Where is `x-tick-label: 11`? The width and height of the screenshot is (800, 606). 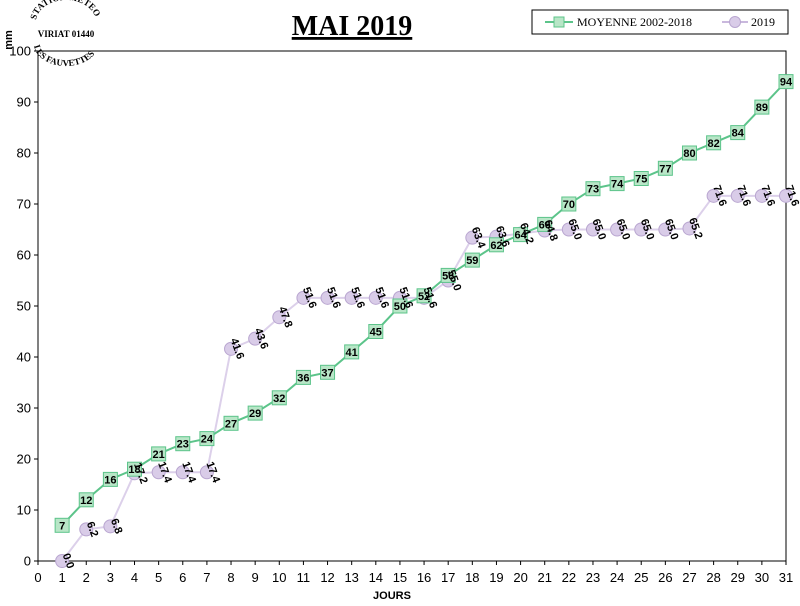 x-tick-label: 11 is located at coordinates (304, 577).